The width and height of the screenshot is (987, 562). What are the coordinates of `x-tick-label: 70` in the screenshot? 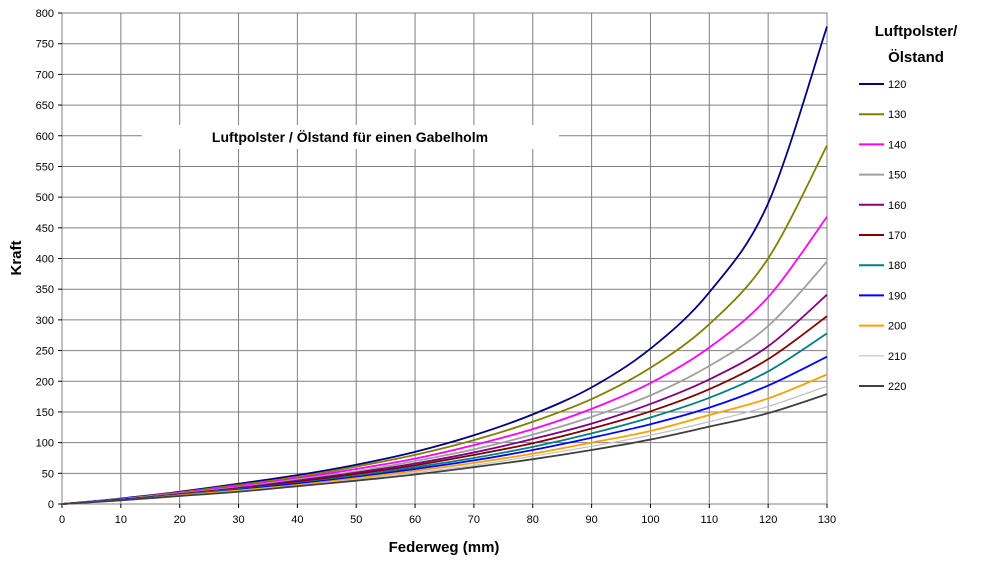 It's located at (474, 520).